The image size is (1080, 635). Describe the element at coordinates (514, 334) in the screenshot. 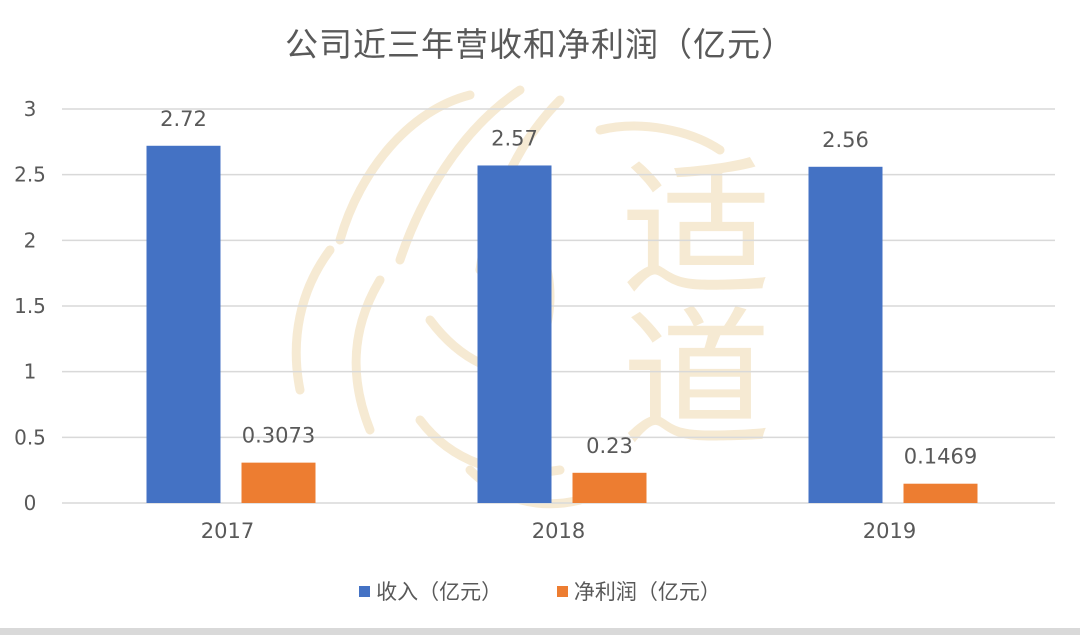

I see `bar-revenue-2018` at that location.